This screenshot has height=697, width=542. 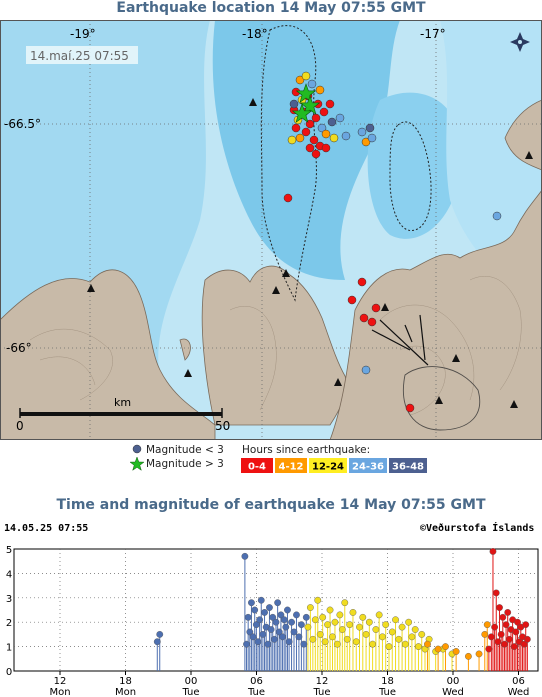 What do you see at coordinates (20, 426) in the screenshot?
I see `scale-start: 0` at bounding box center [20, 426].